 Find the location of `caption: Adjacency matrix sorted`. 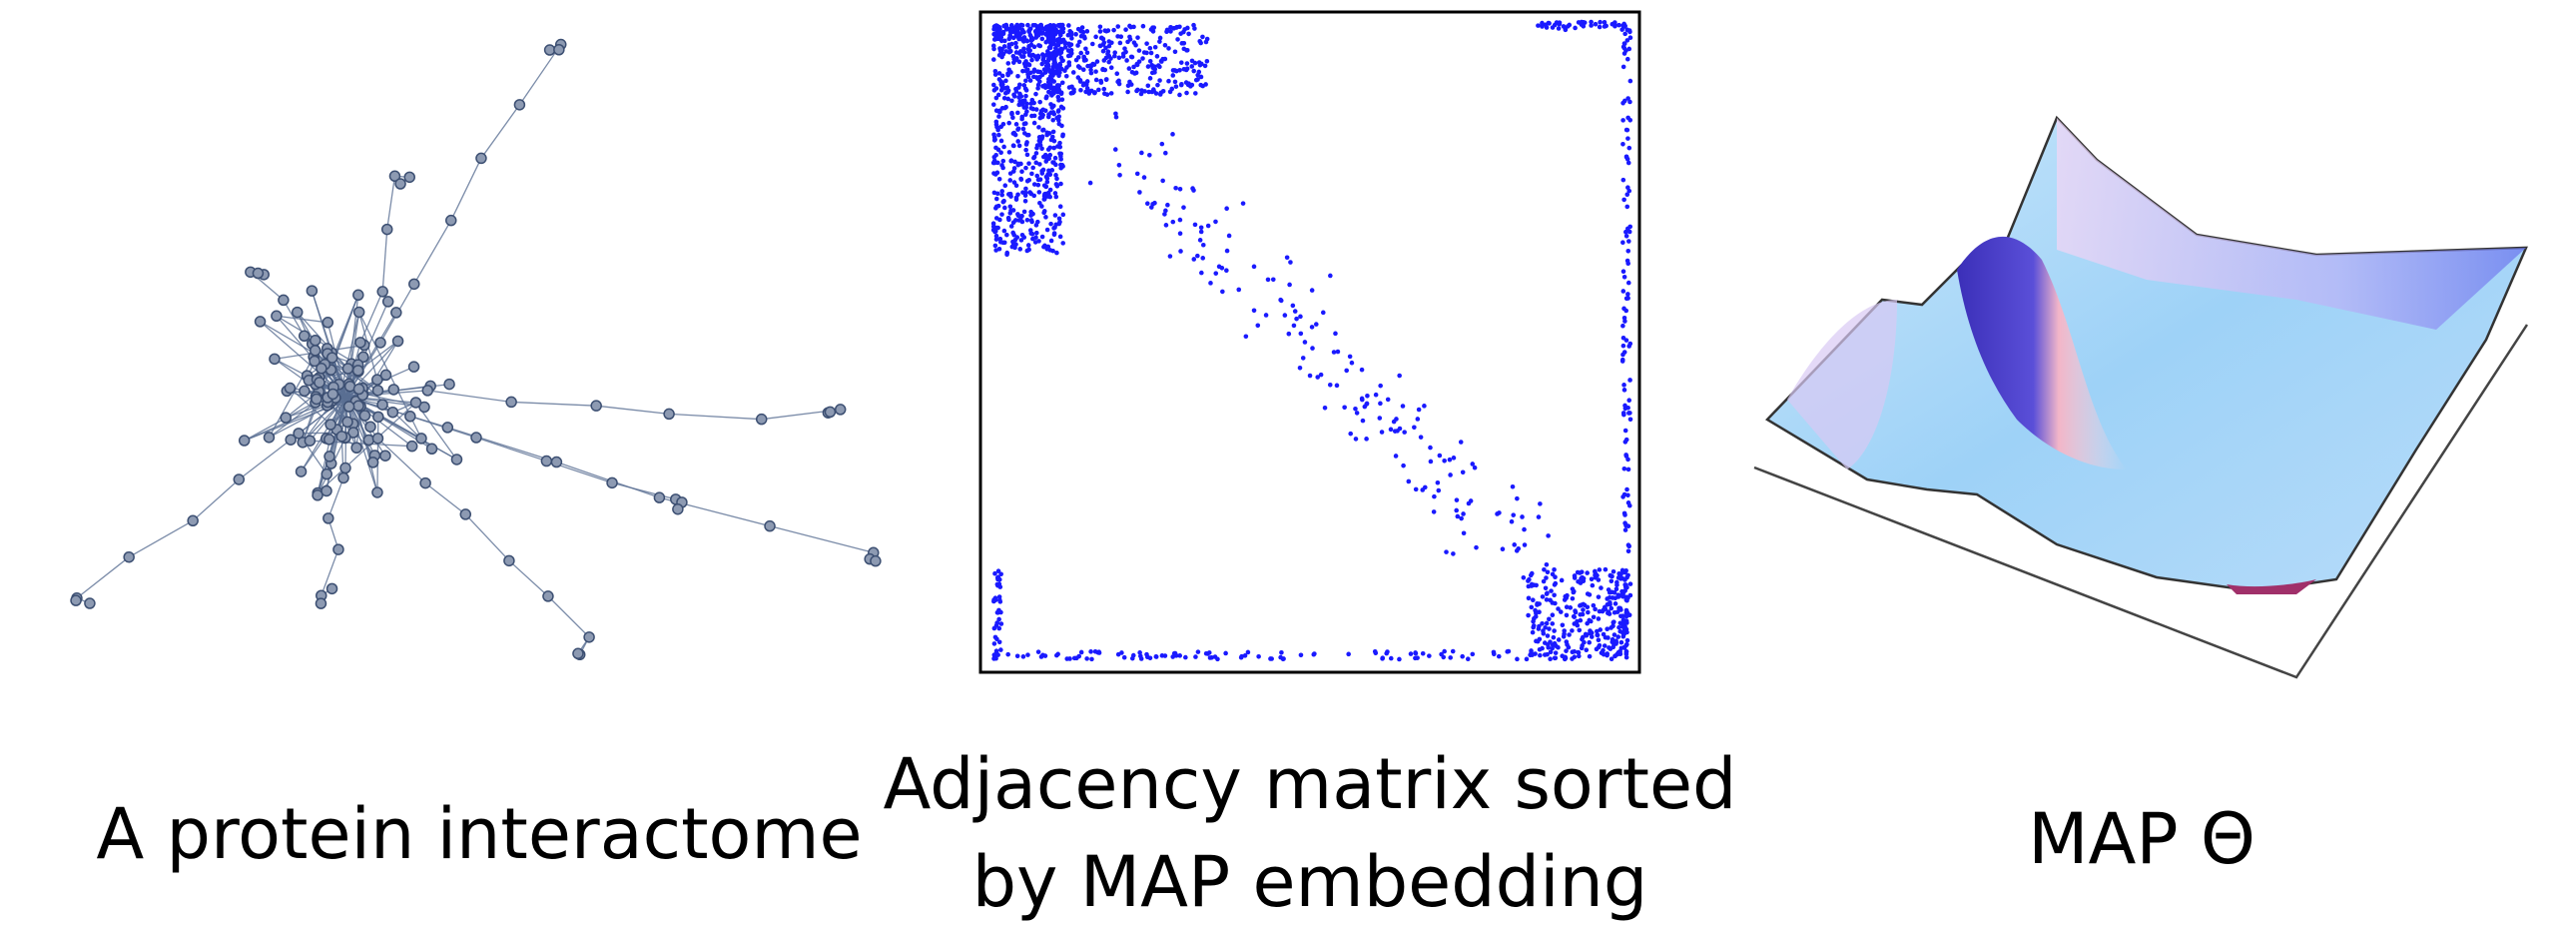

caption: Adjacency matrix sorted is located at coordinates (1310, 784).